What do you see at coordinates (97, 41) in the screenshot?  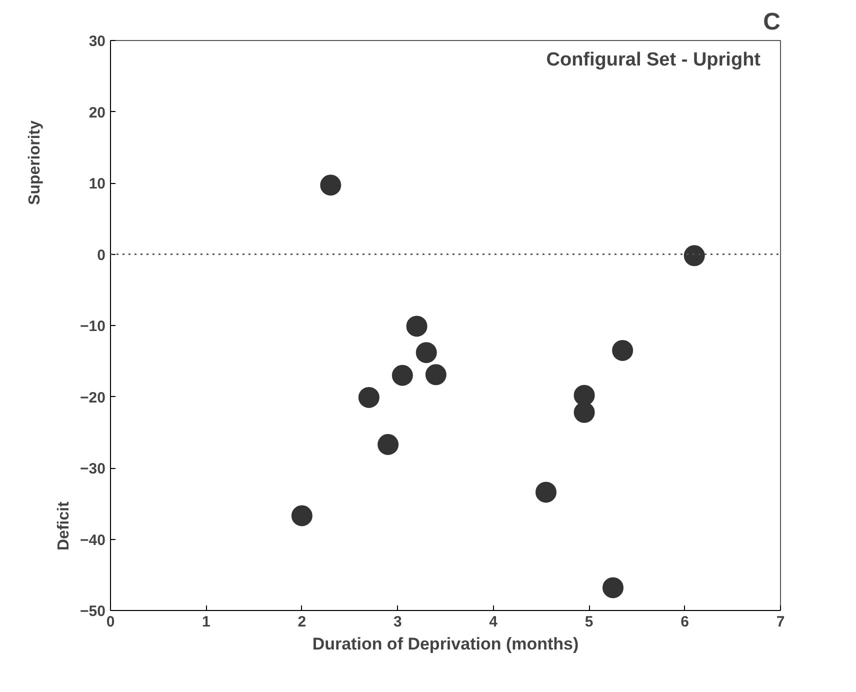 I see `y-tick-label: 30` at bounding box center [97, 41].